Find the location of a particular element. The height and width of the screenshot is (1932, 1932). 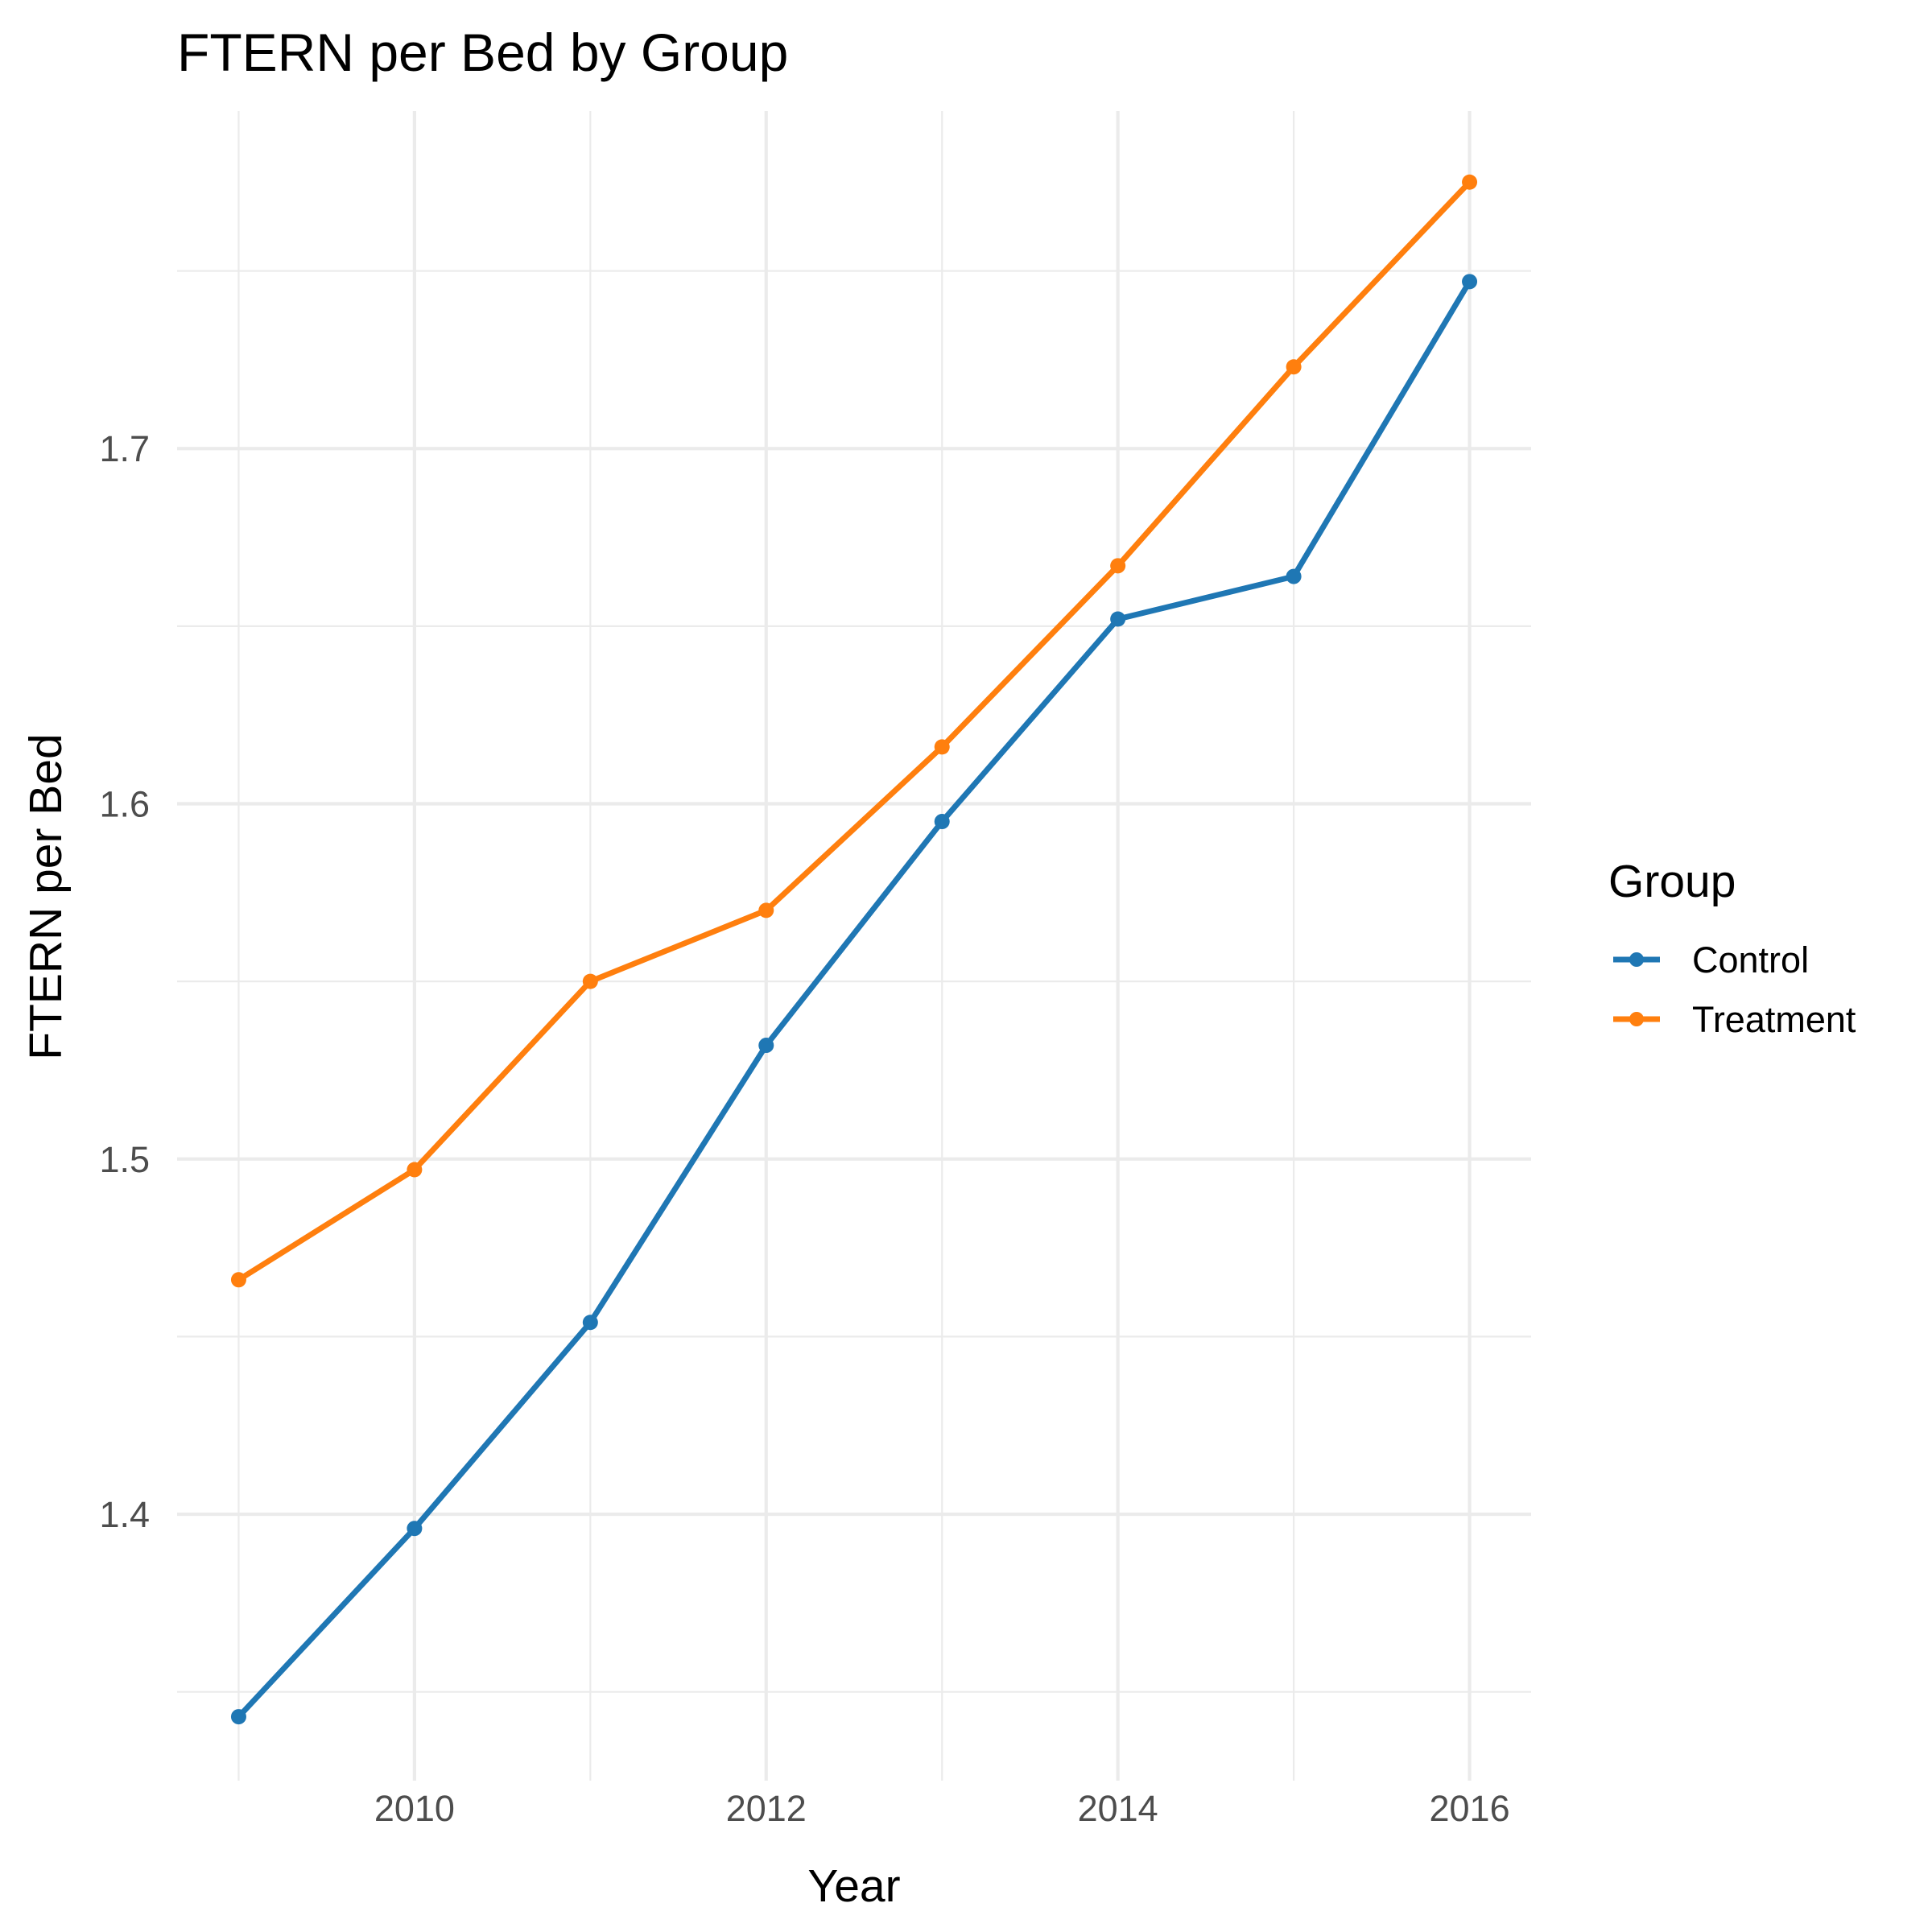

legend-label-control: Control is located at coordinates (1750, 959).